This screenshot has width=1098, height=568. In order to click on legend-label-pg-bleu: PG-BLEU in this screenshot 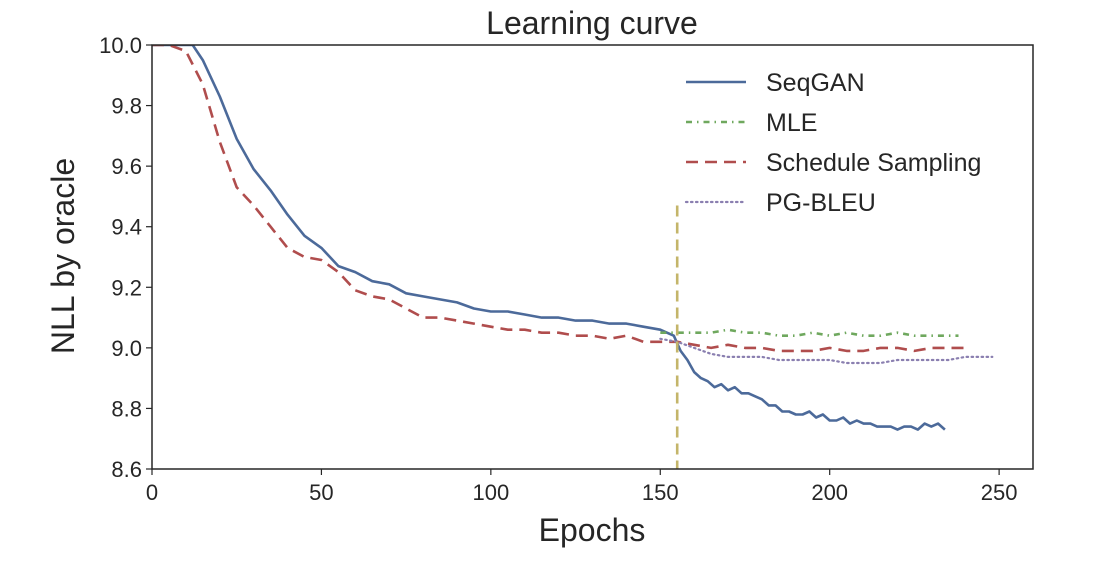, I will do `click(821, 203)`.